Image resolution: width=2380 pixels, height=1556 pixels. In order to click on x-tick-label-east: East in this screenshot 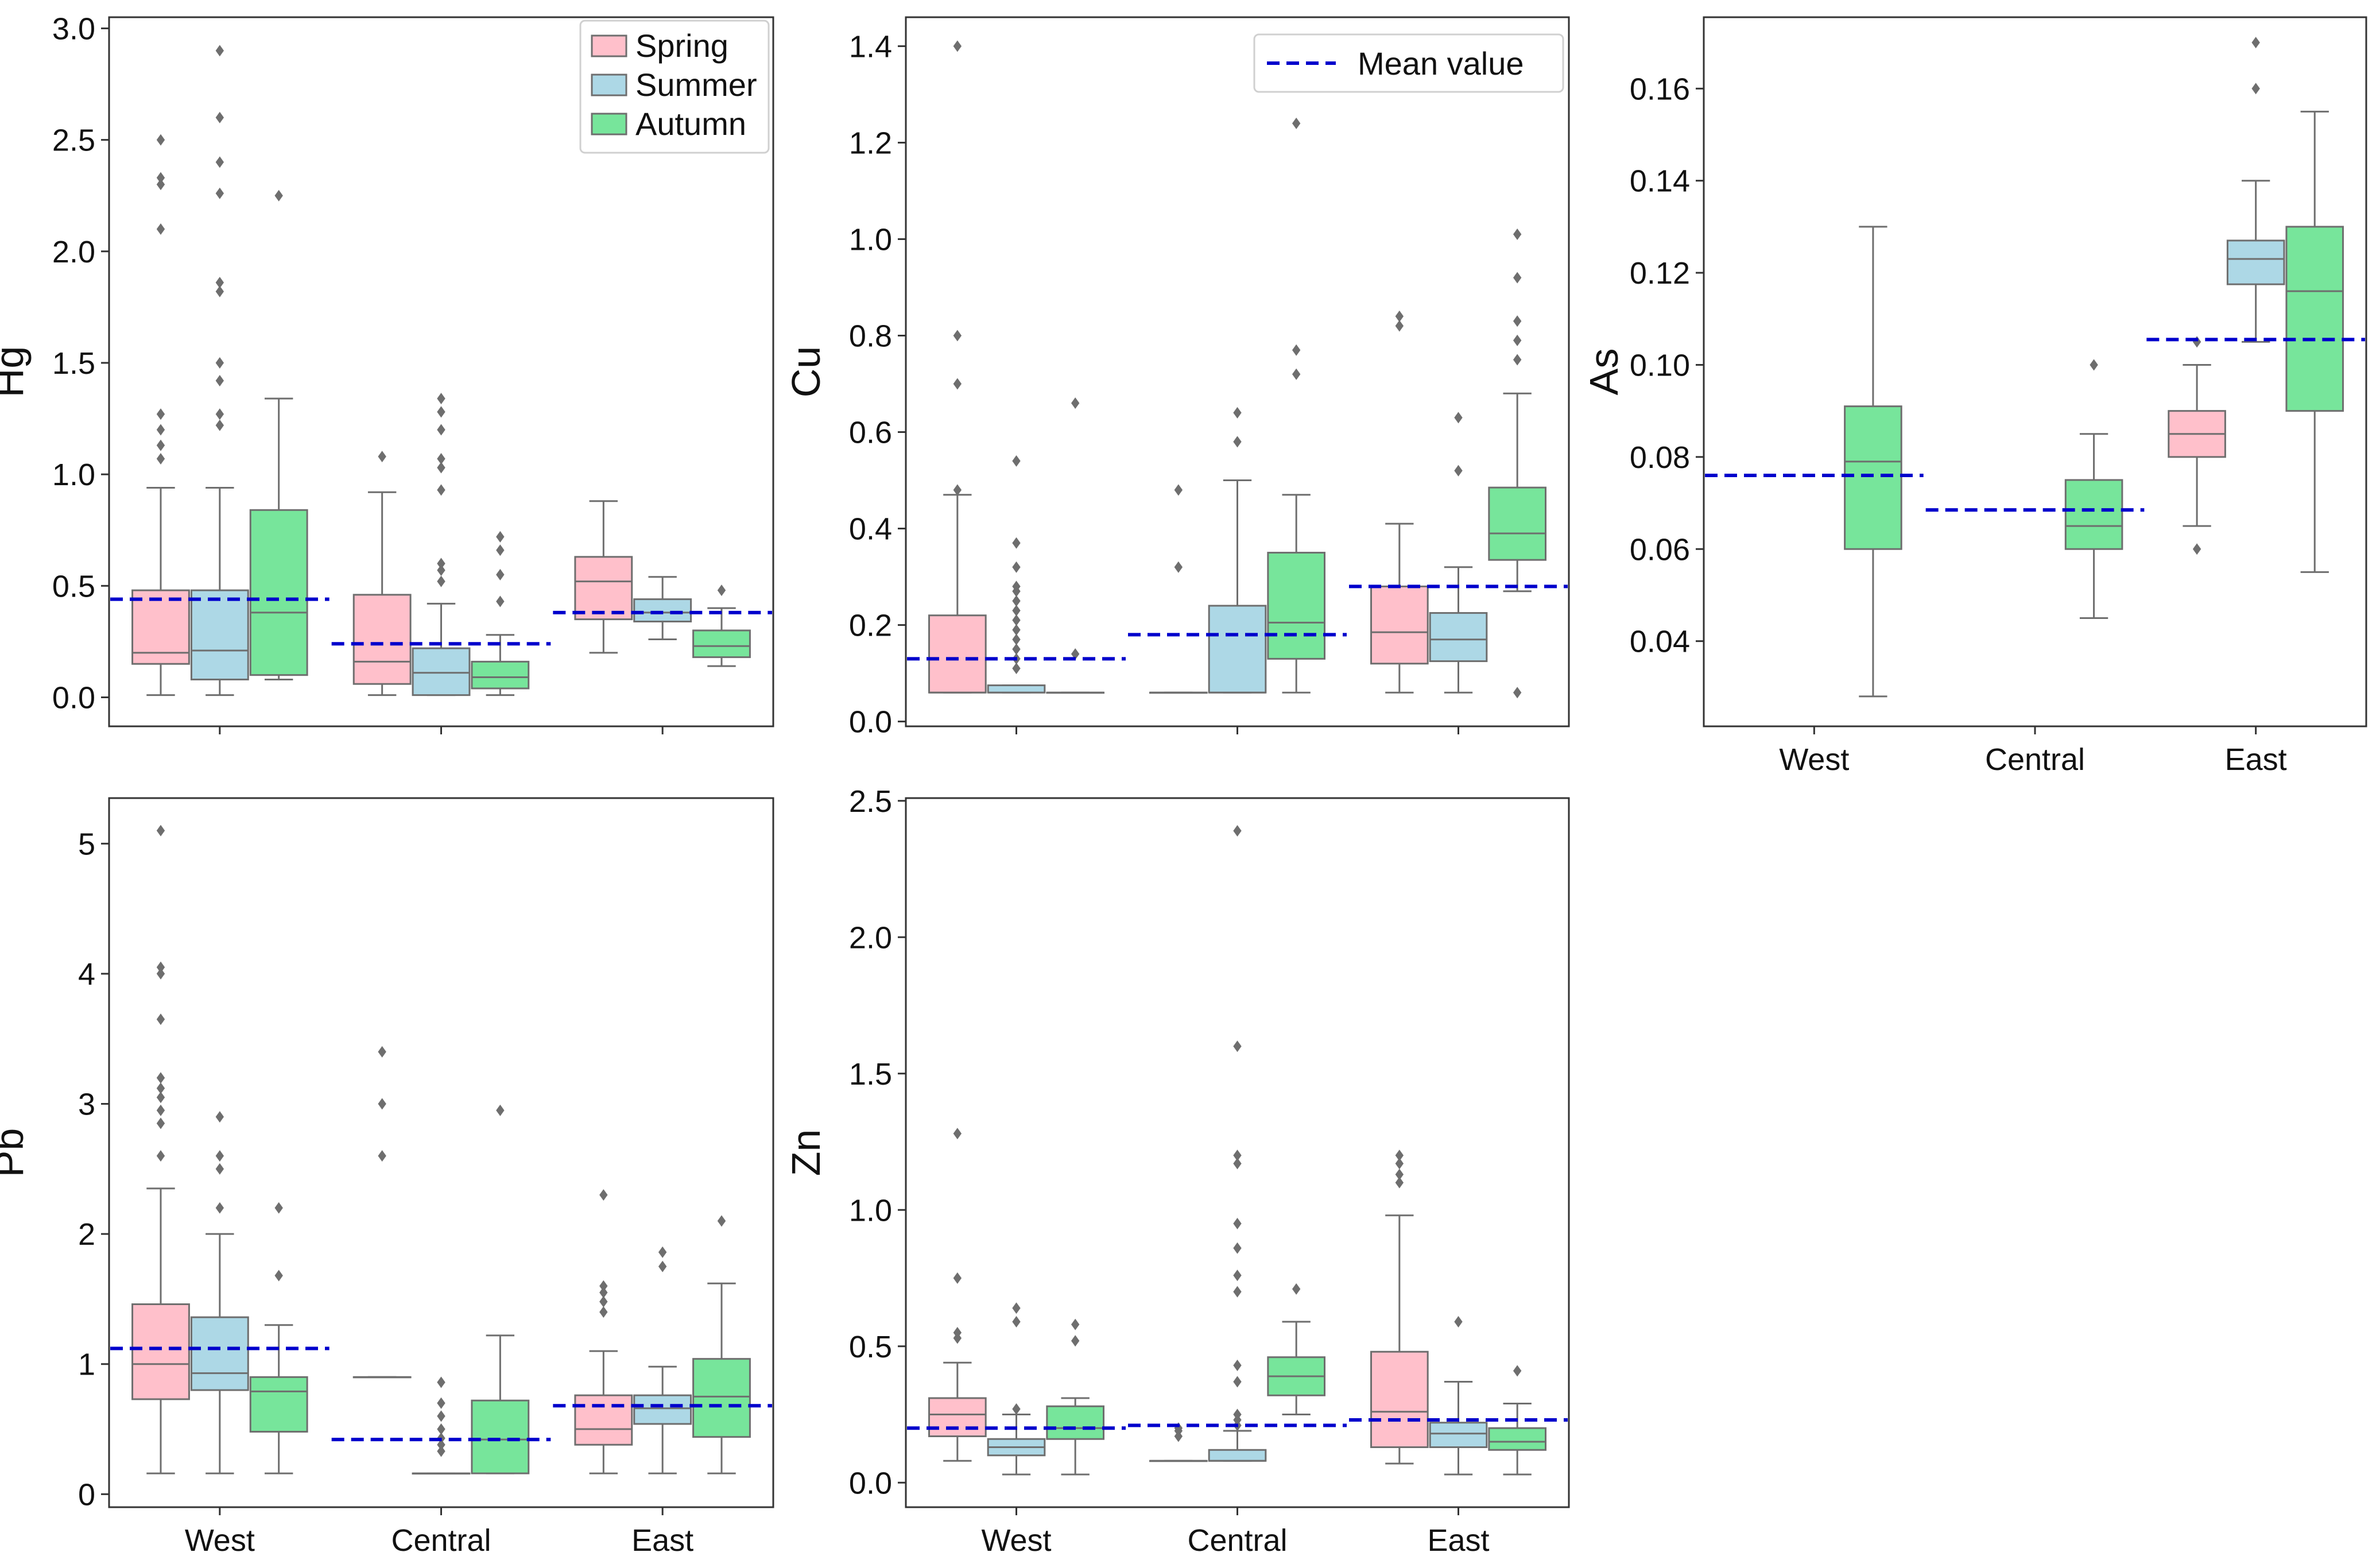, I will do `click(2256, 759)`.